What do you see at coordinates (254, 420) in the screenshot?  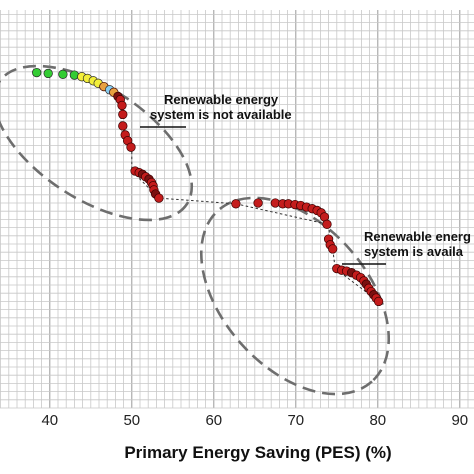 I see `x-tick-labels: 40 50 60 70 80 90` at bounding box center [254, 420].